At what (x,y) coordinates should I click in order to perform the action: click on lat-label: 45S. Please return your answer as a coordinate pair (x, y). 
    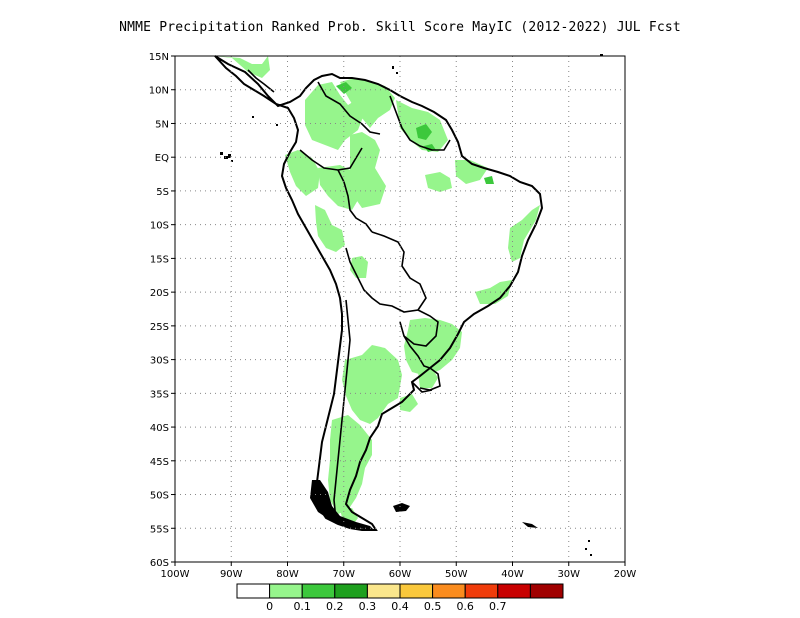
    Looking at the image, I should click on (159, 462).